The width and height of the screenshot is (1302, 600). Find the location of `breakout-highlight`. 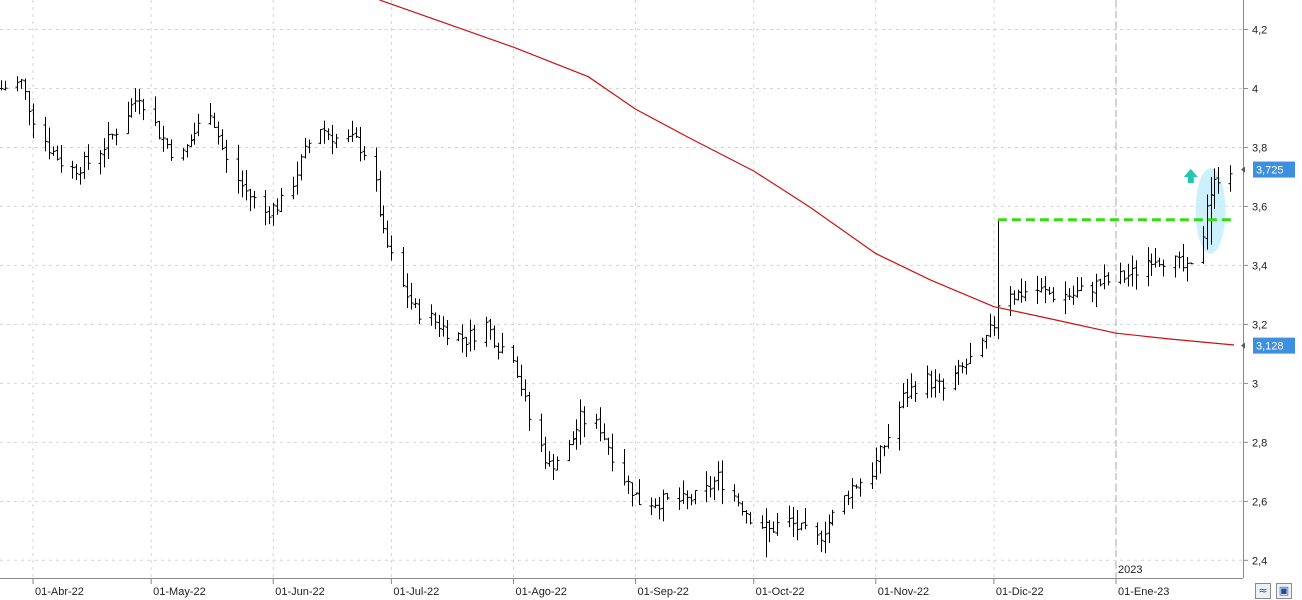

breakout-highlight is located at coordinates (1210, 210).